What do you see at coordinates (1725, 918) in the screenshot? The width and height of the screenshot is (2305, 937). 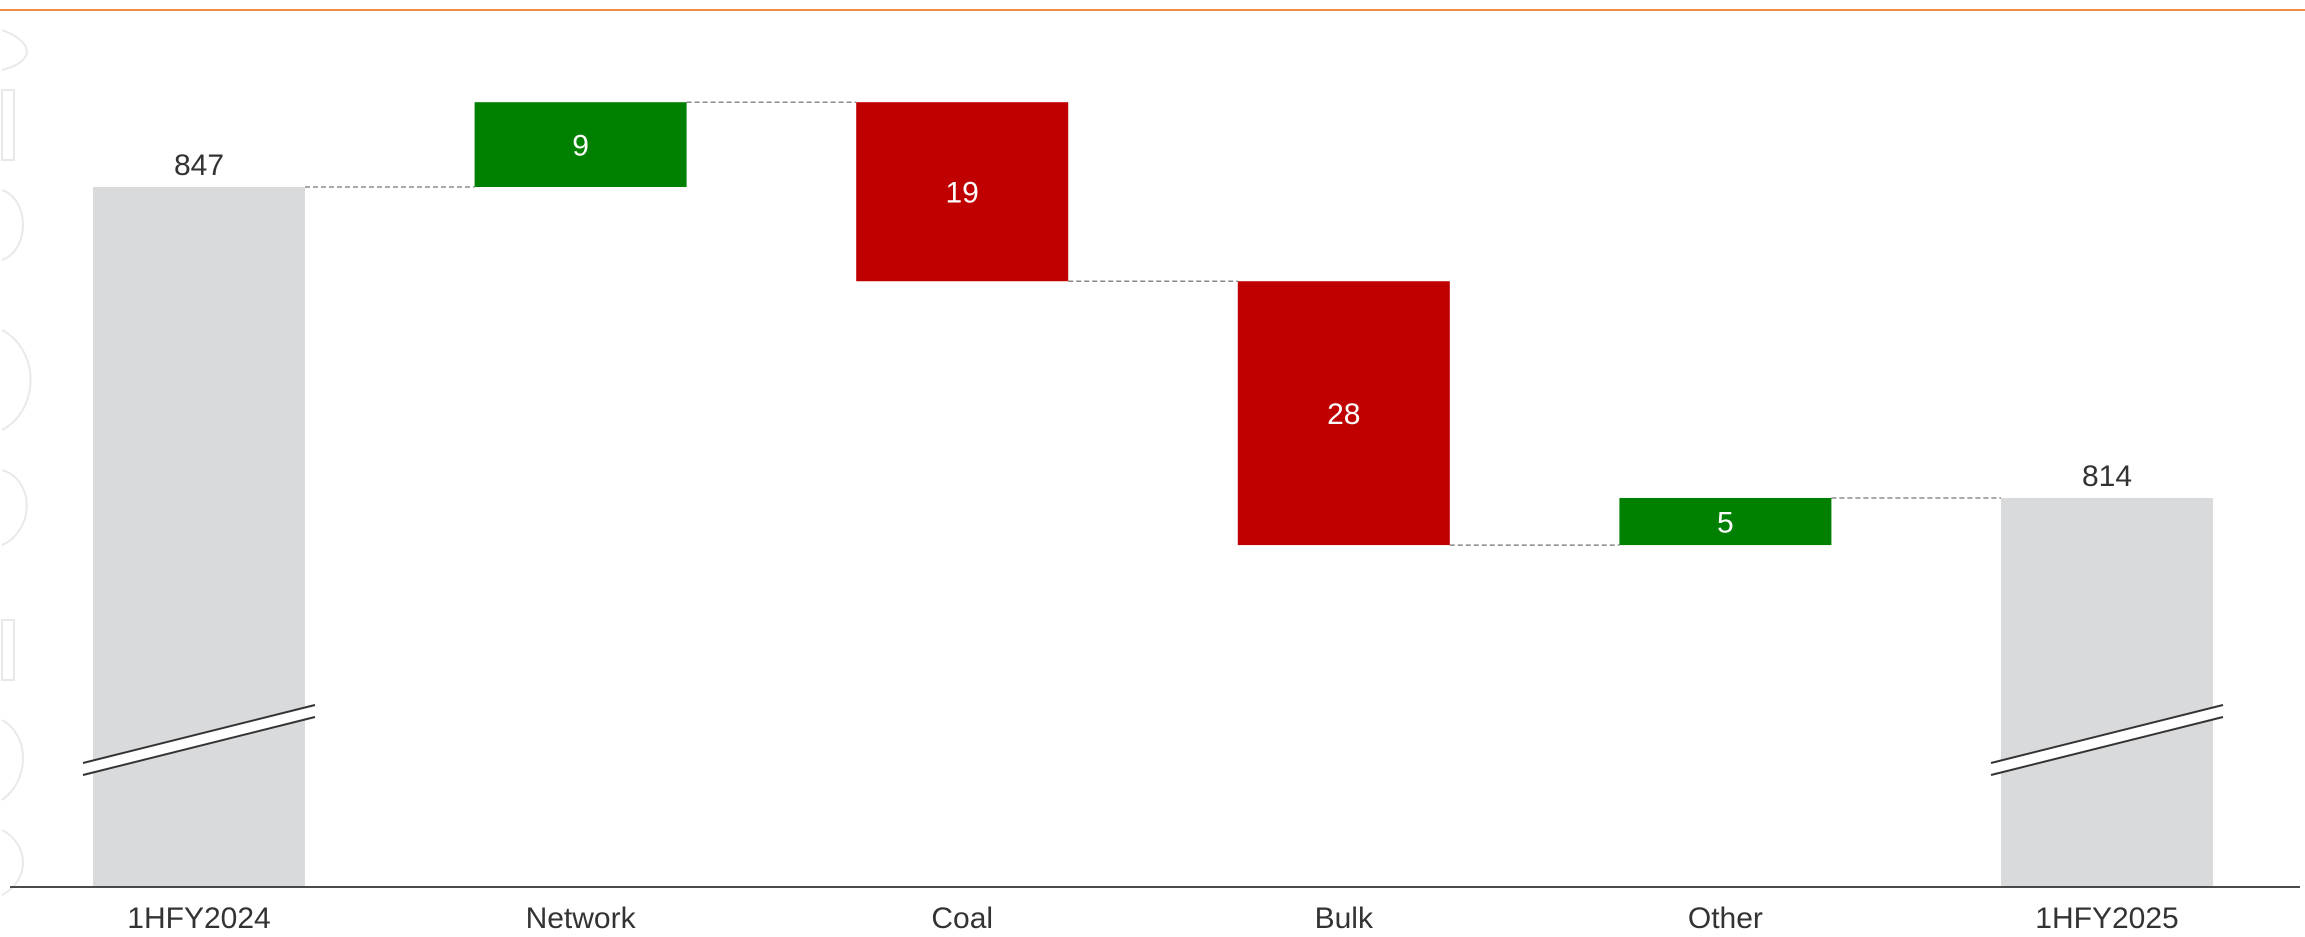 I see `category-label-other: Other` at bounding box center [1725, 918].